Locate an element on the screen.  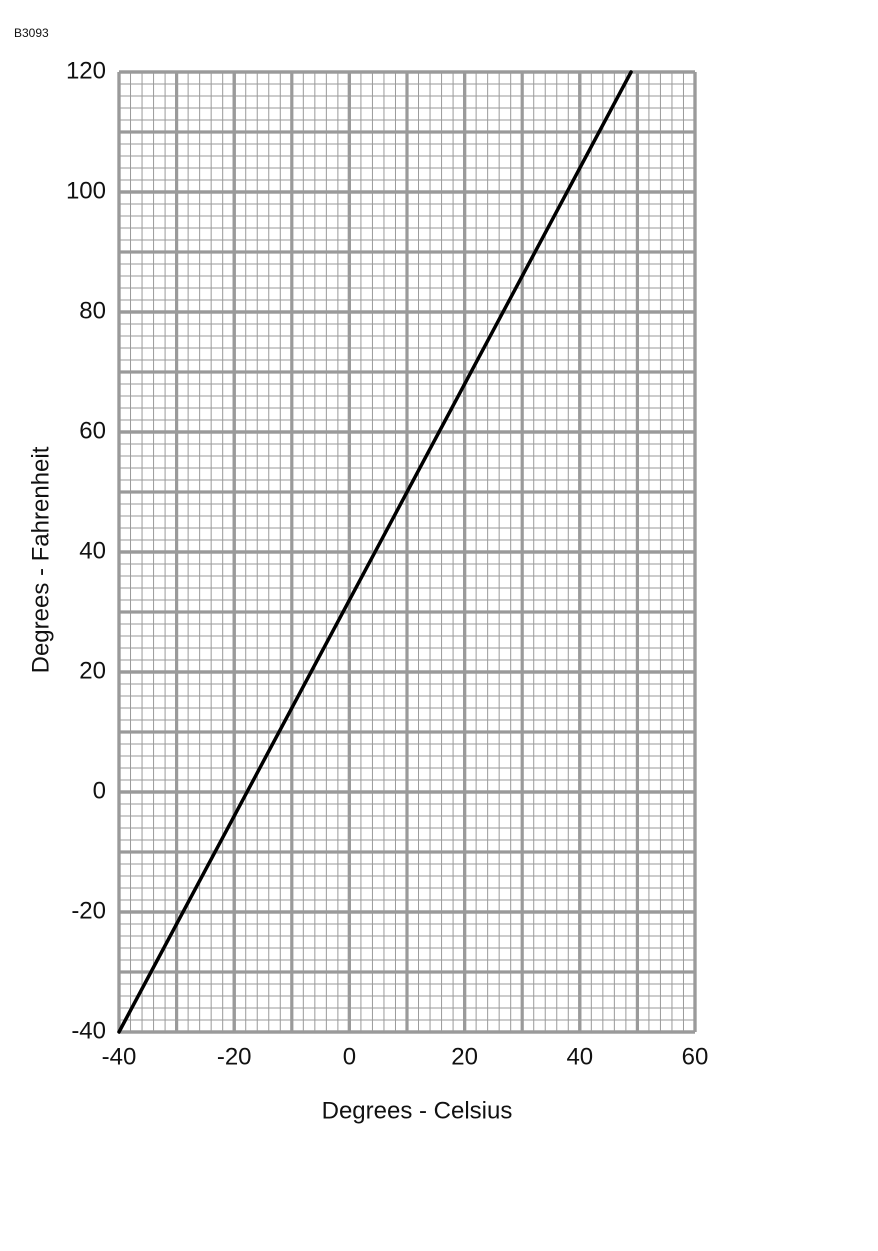
x-tick-label: 0 is located at coordinates (349, 1056).